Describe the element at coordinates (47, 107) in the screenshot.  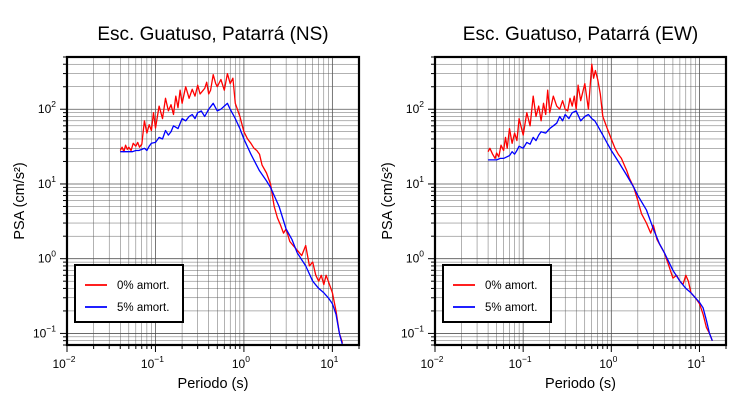
I see `chart-0-y-tick-label: 10²` at that location.